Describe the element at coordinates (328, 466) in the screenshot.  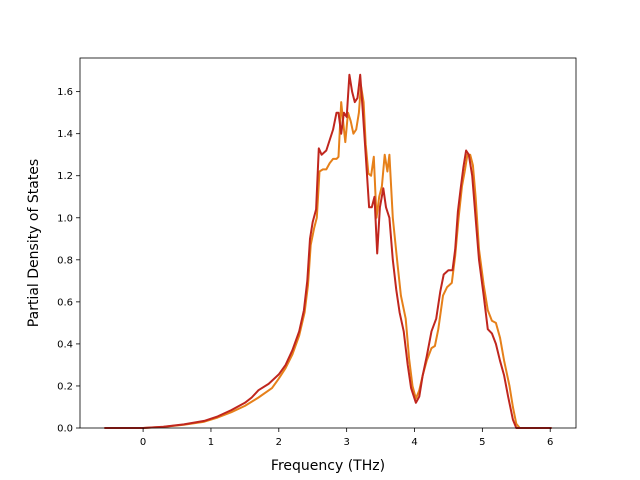
I see `x-axis-label: Frequency (THz)` at that location.